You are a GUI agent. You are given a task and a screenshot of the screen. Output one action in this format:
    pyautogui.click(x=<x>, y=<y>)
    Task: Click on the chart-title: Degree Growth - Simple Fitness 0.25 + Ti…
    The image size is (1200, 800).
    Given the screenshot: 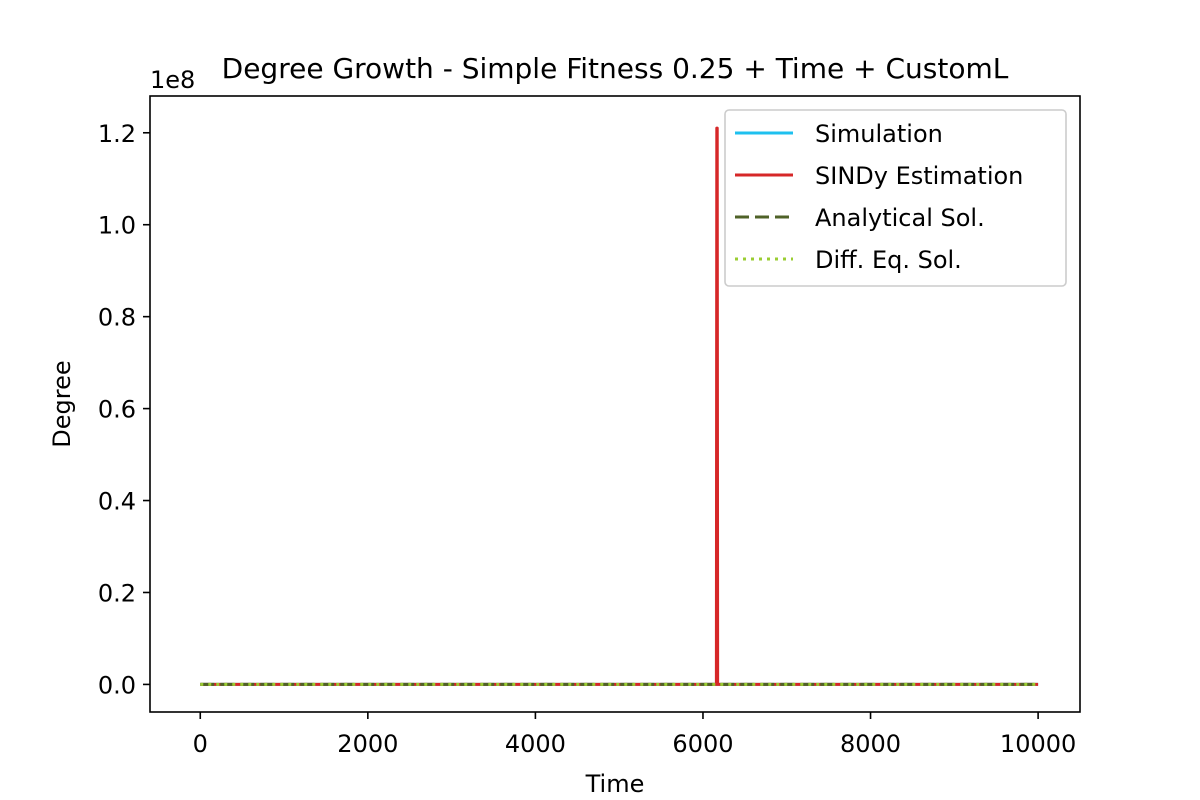 What is the action you would take?
    pyautogui.click(x=615, y=68)
    